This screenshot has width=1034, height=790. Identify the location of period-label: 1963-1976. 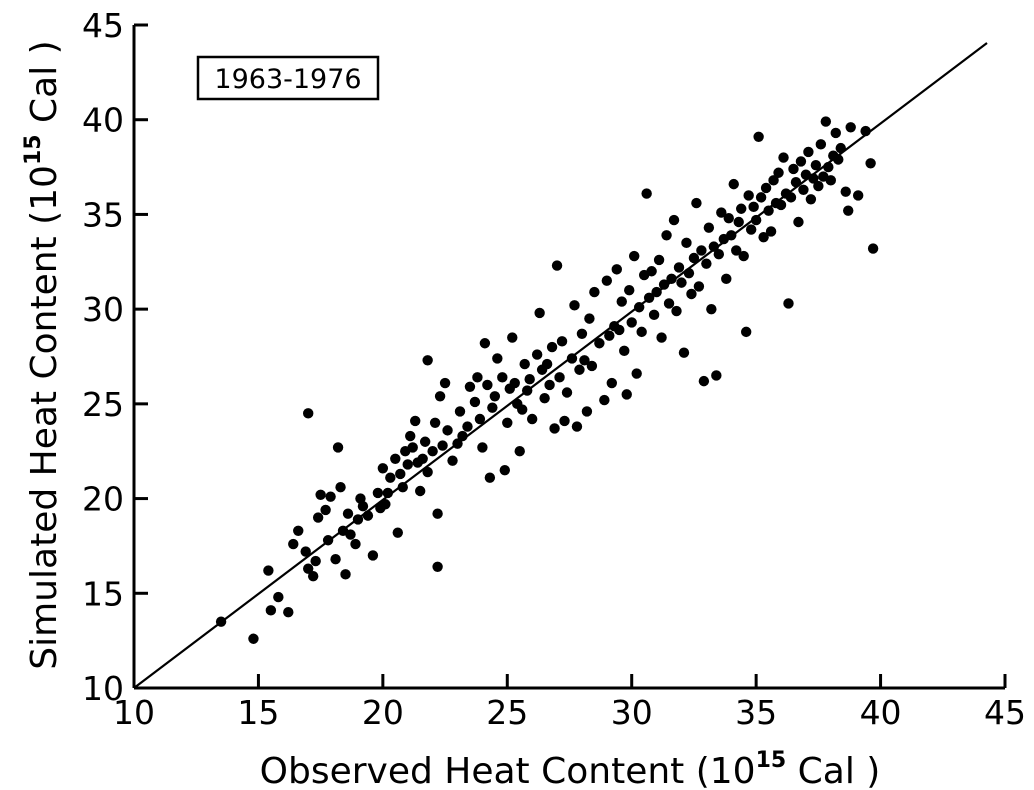
(287, 79).